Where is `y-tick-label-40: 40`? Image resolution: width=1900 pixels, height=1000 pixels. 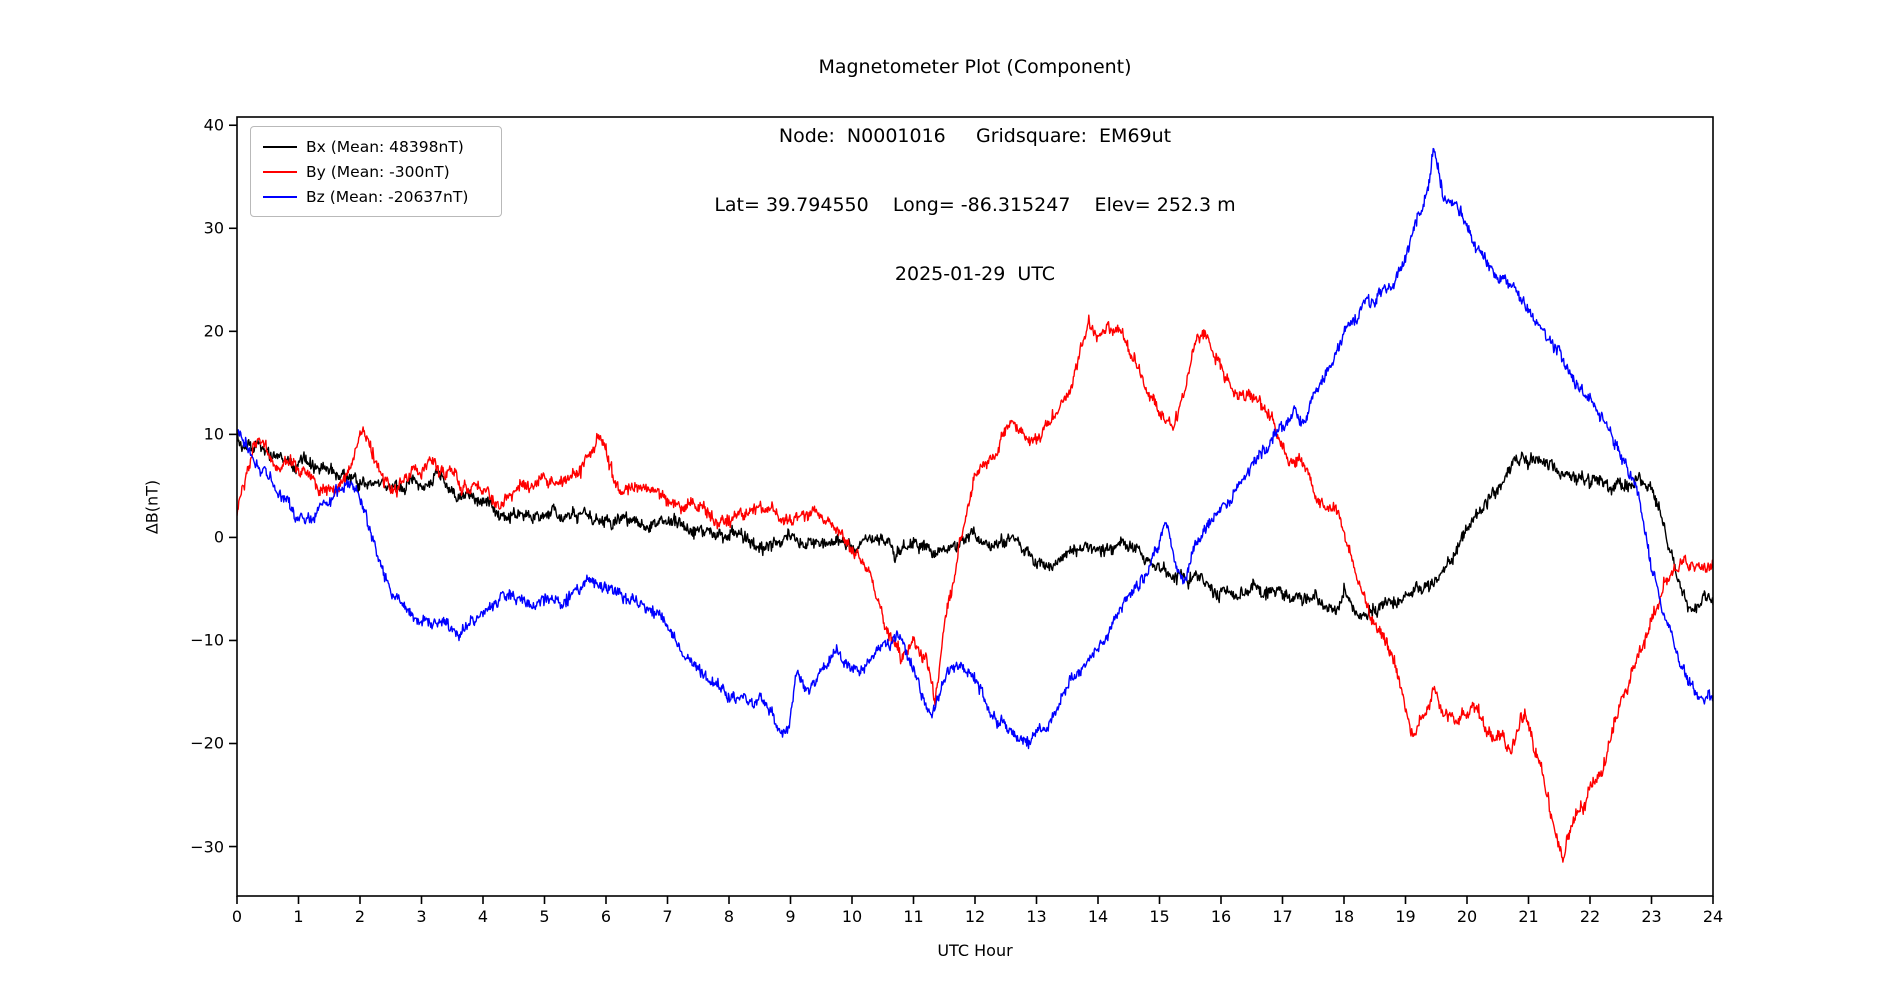
y-tick-label-40: 40 is located at coordinates (213, 125).